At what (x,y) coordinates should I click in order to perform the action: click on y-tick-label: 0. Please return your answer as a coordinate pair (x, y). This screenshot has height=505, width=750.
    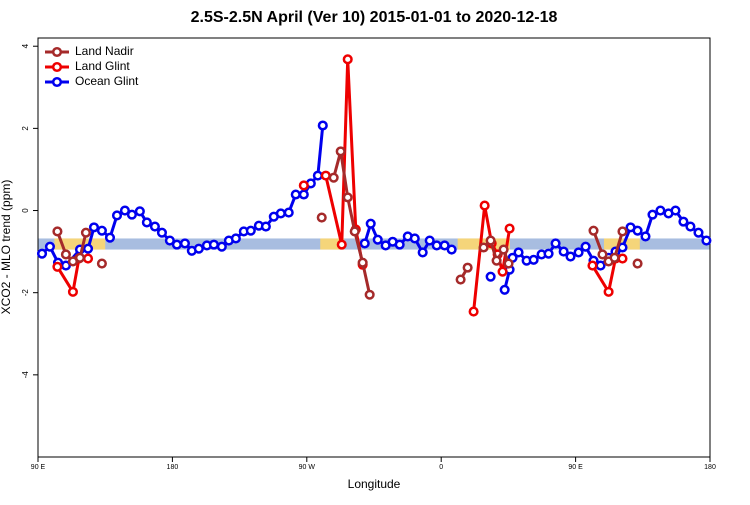
    Looking at the image, I should click on (25, 210).